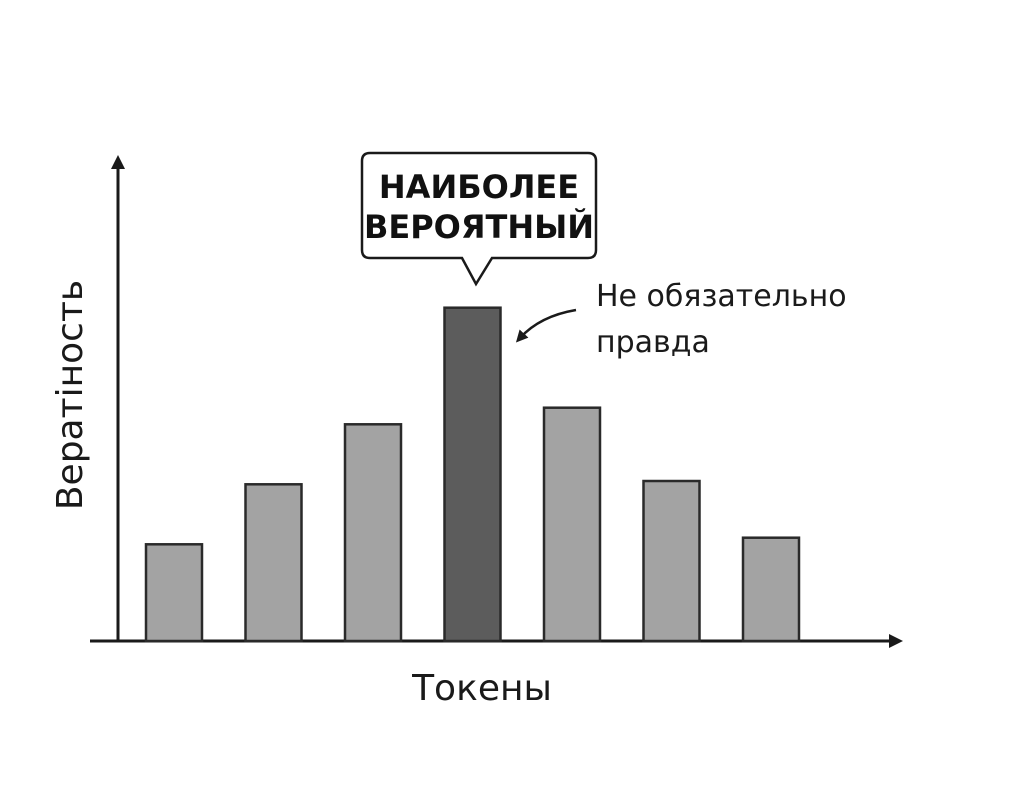  What do you see at coordinates (479, 187) in the screenshot?
I see `callout-line-1: НАИБОЛЕЕ` at bounding box center [479, 187].